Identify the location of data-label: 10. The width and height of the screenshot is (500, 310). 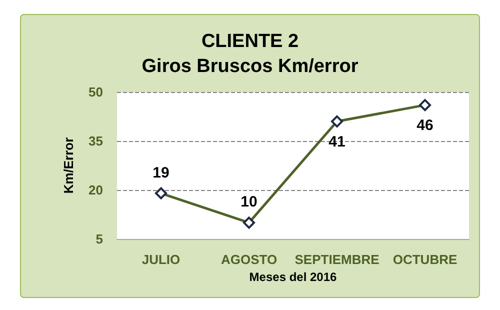
(249, 202).